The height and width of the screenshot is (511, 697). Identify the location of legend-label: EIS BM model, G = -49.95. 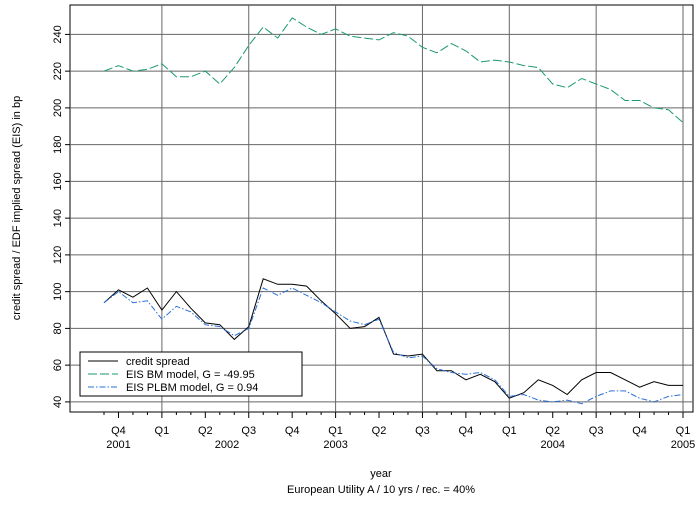
(190, 375).